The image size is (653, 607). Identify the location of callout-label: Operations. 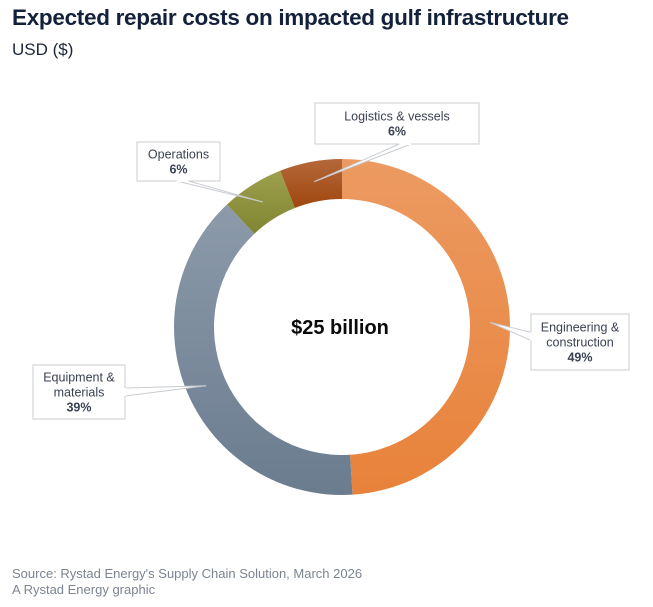
(178, 155).